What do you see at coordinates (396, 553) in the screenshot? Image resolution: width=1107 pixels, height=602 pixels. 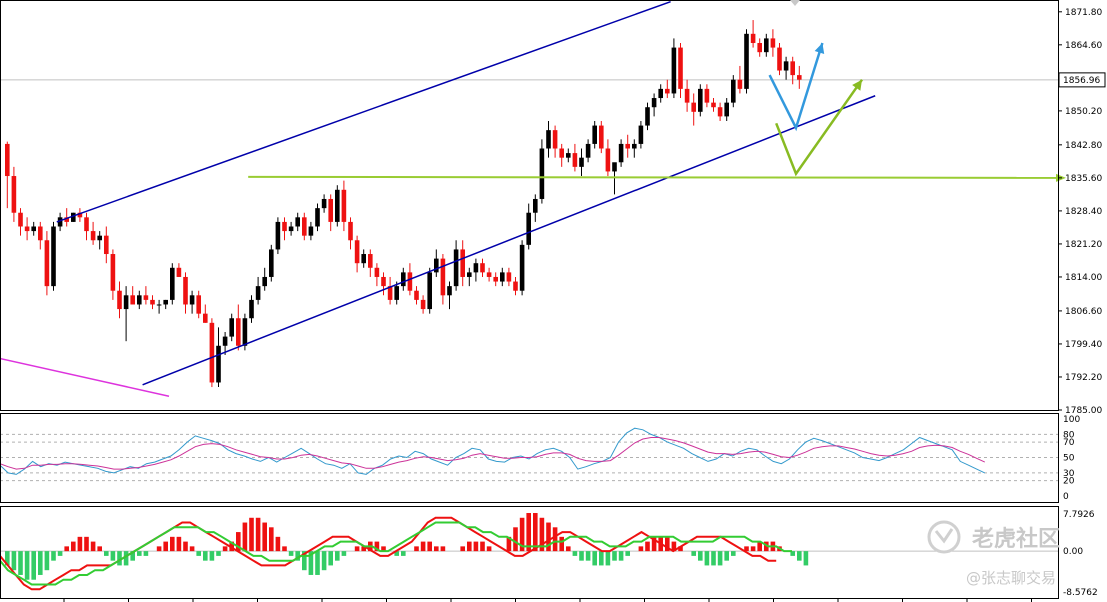 I see `macd-signal-lines` at bounding box center [396, 553].